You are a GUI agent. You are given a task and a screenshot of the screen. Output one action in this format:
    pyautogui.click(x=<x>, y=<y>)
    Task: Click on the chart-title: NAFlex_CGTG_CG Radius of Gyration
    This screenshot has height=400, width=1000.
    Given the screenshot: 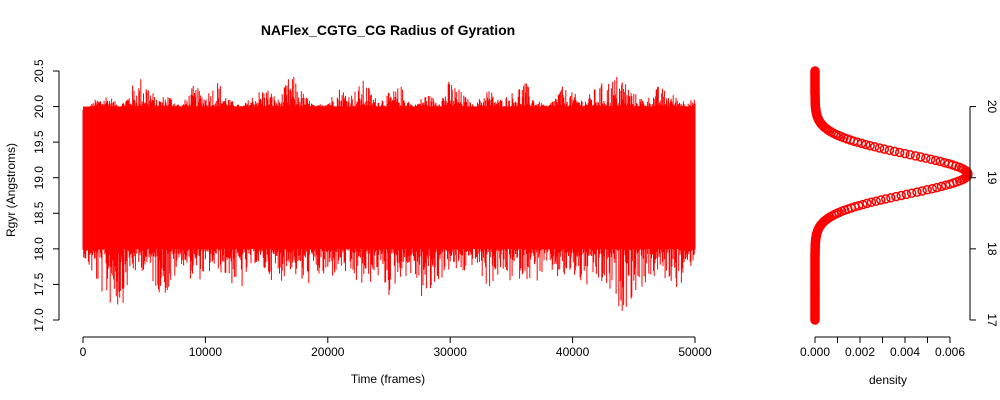 What is the action you would take?
    pyautogui.click(x=388, y=30)
    